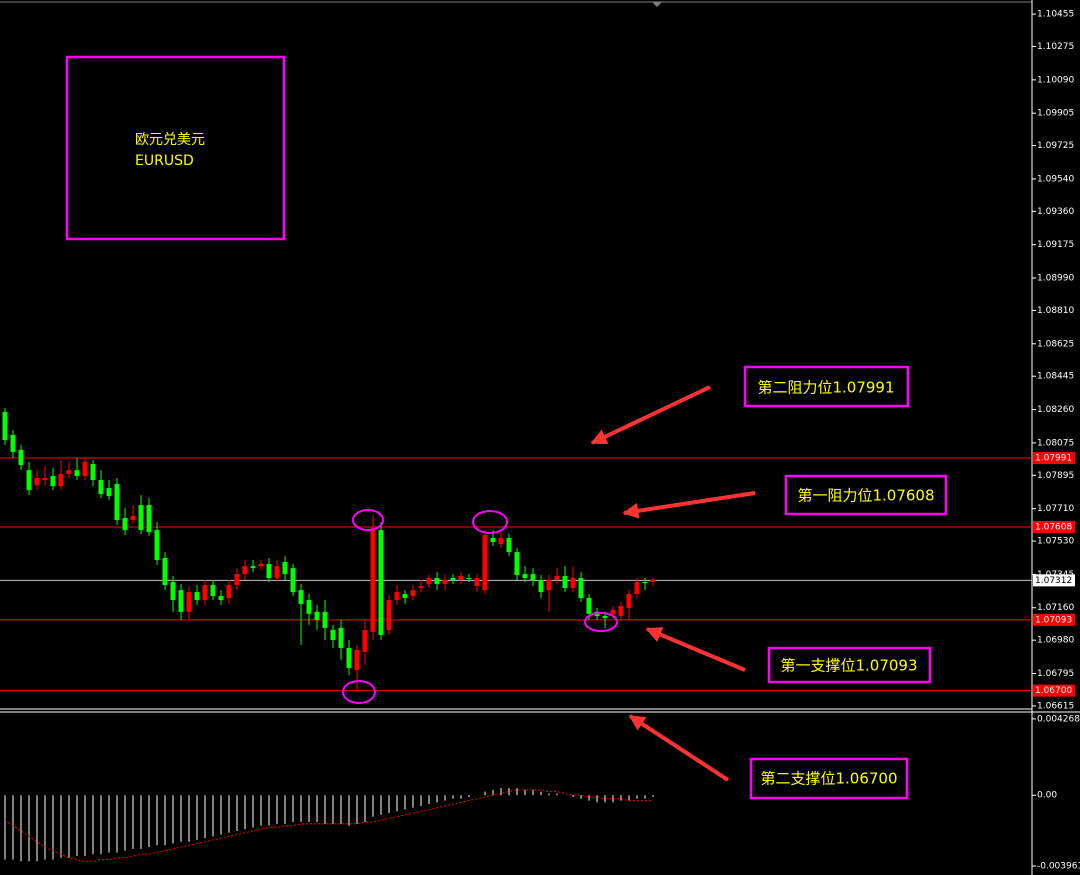  I want to click on y-tick-label: 1.10275, so click(1055, 47).